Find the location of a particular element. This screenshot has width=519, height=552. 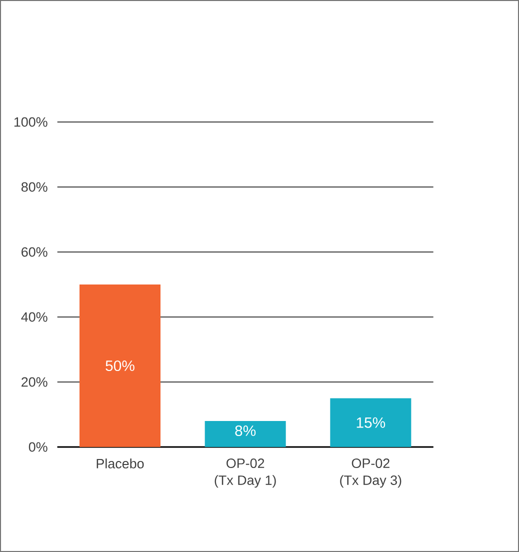

y-tick-label: 20% is located at coordinates (35, 382).